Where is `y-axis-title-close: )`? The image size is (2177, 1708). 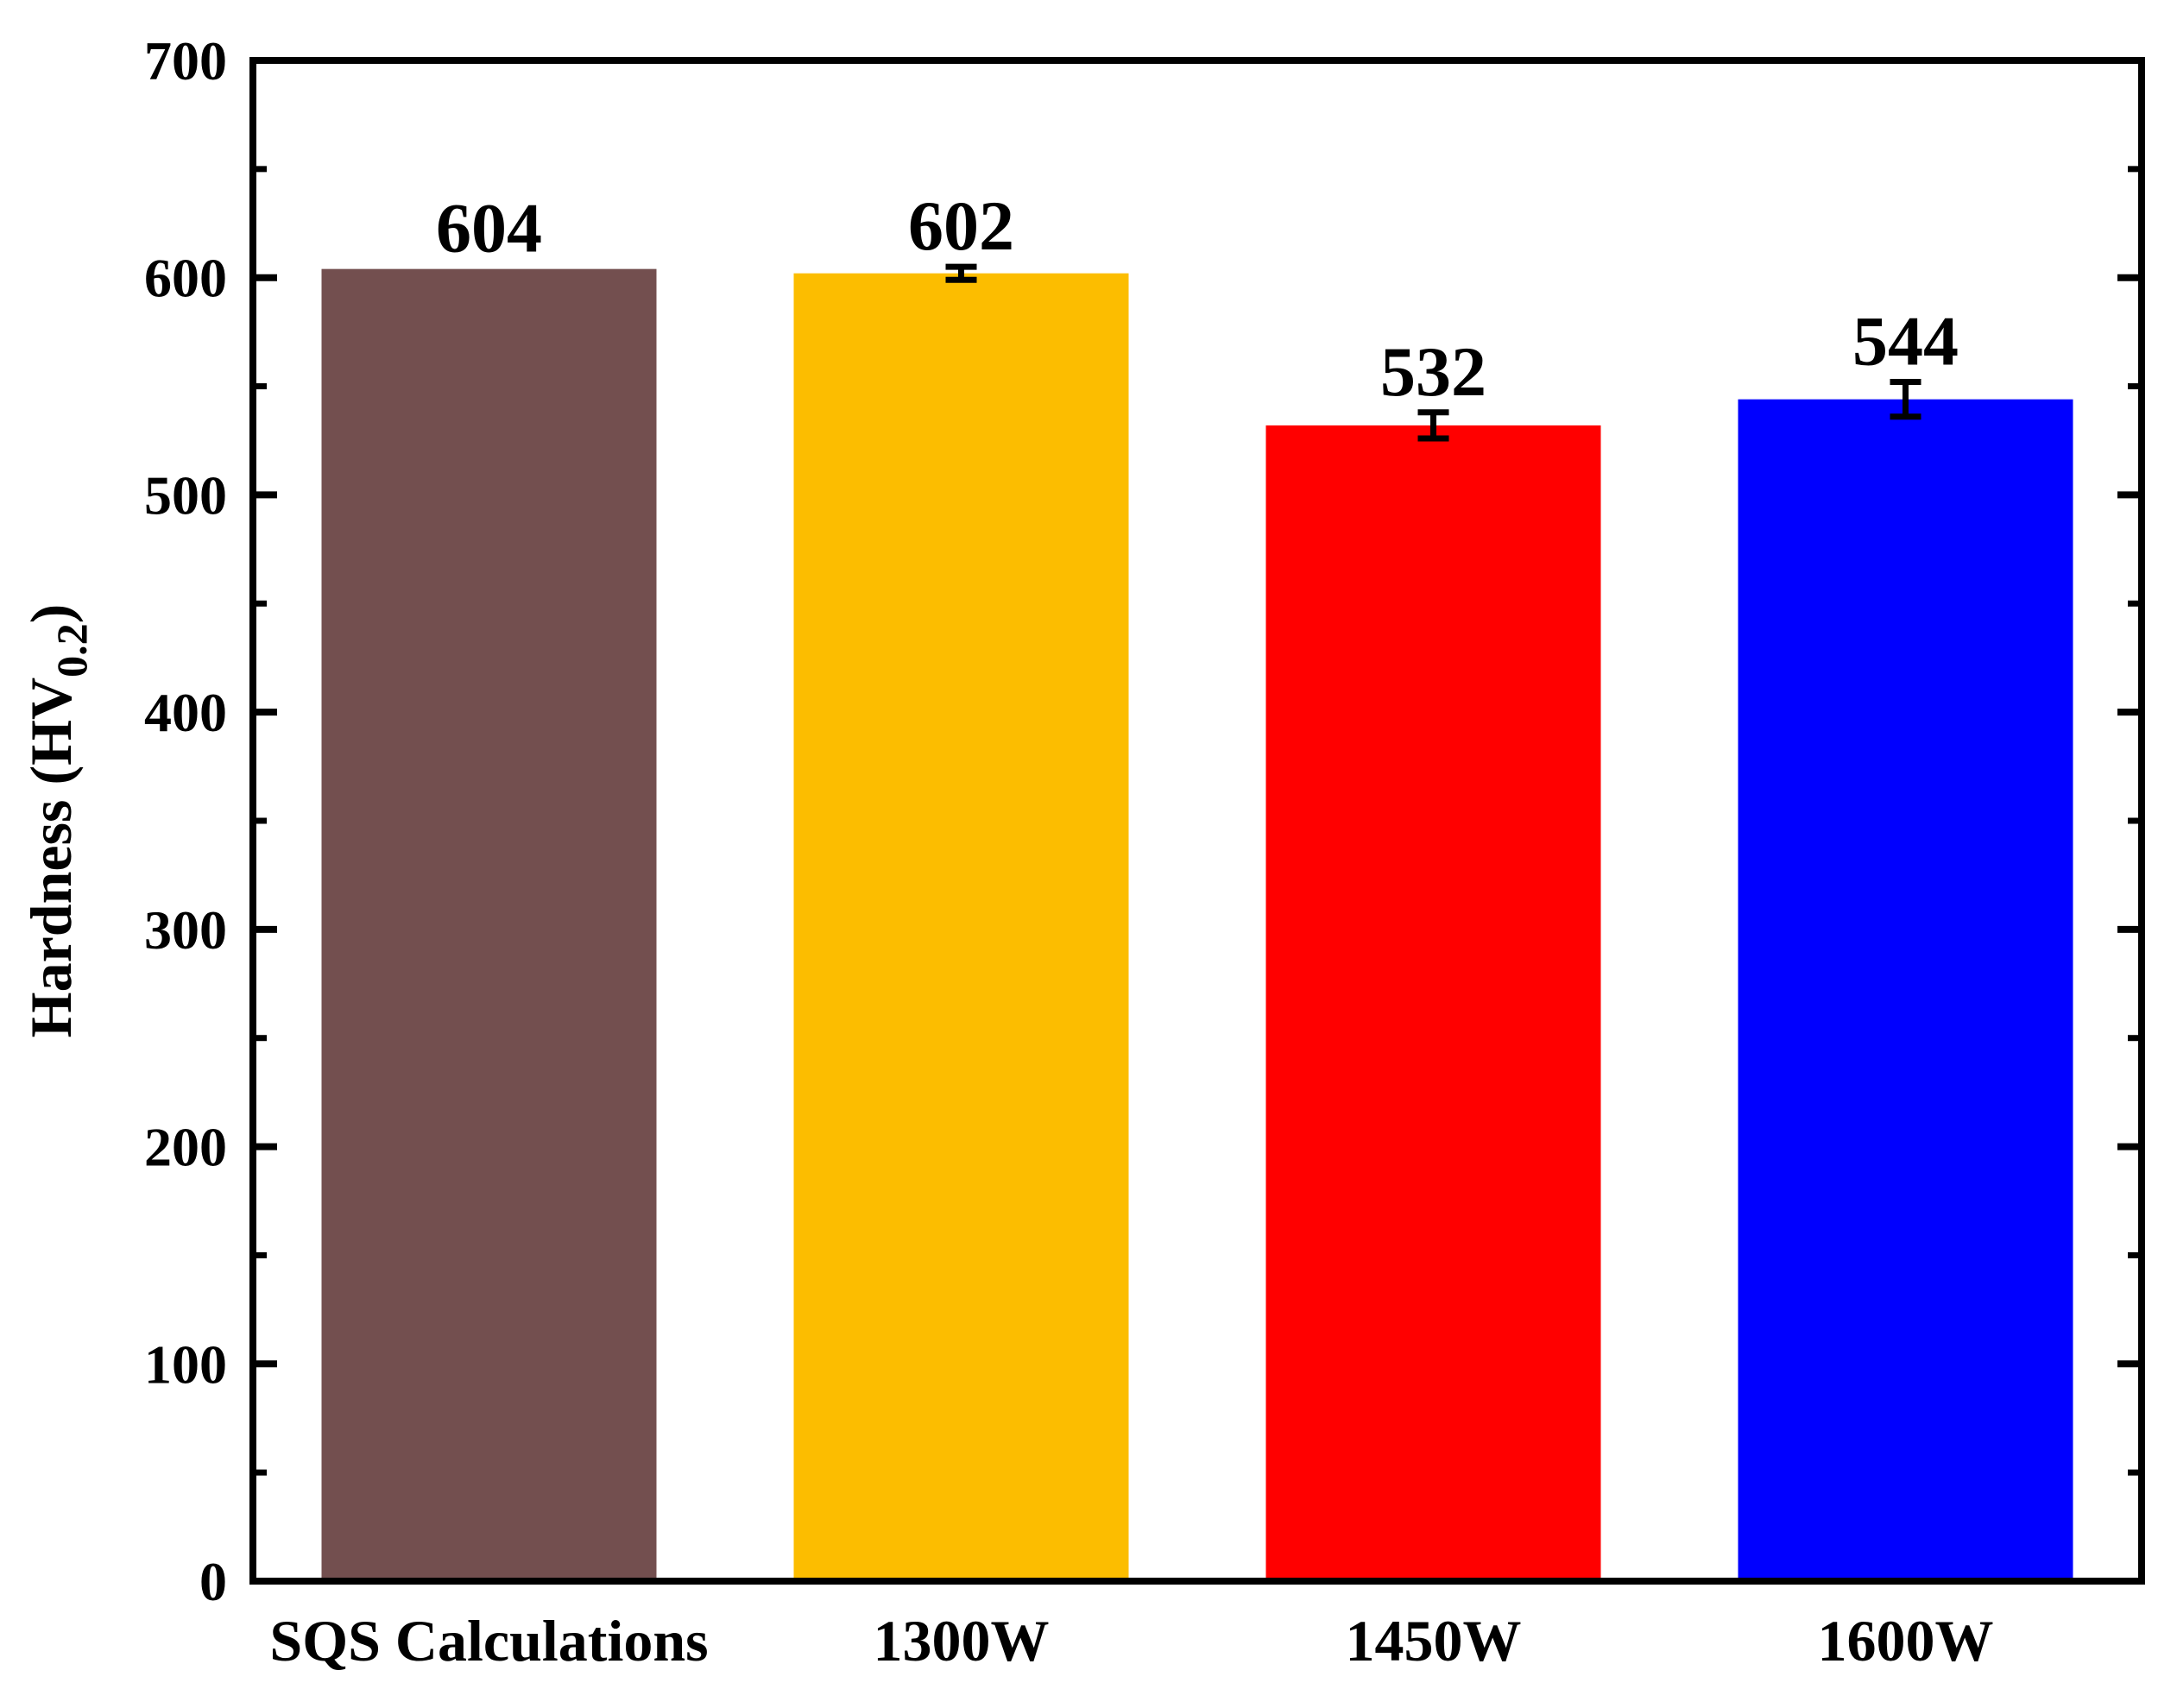 y-axis-title-close: ) is located at coordinates (51, 614).